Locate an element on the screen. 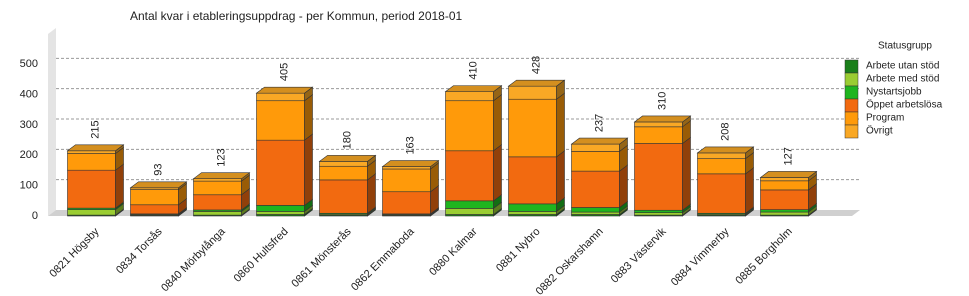 The width and height of the screenshot is (969, 296). y-tick-label: 500 is located at coordinates (29, 64).